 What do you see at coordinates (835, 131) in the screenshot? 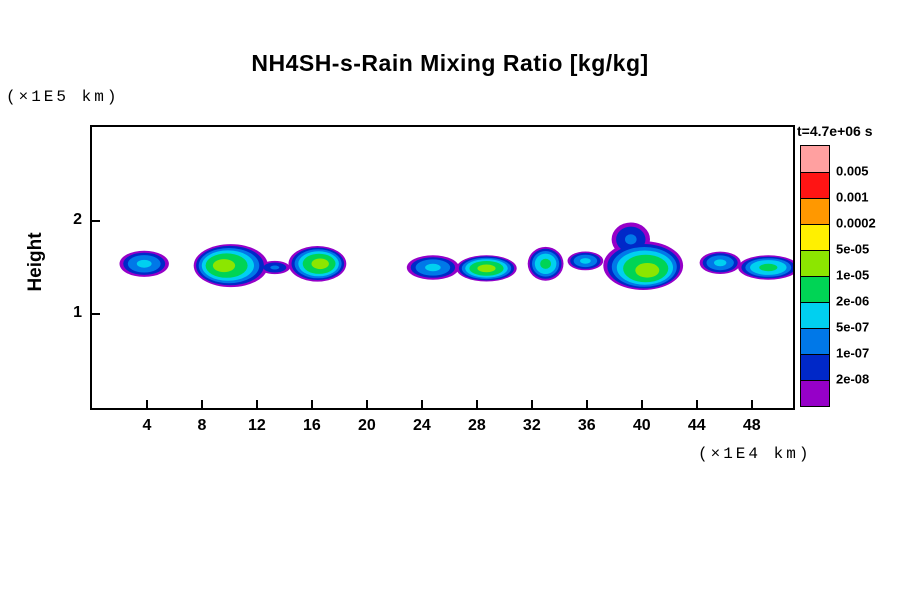
I see `legend-time-label: t=4.7e+06 s` at bounding box center [835, 131].